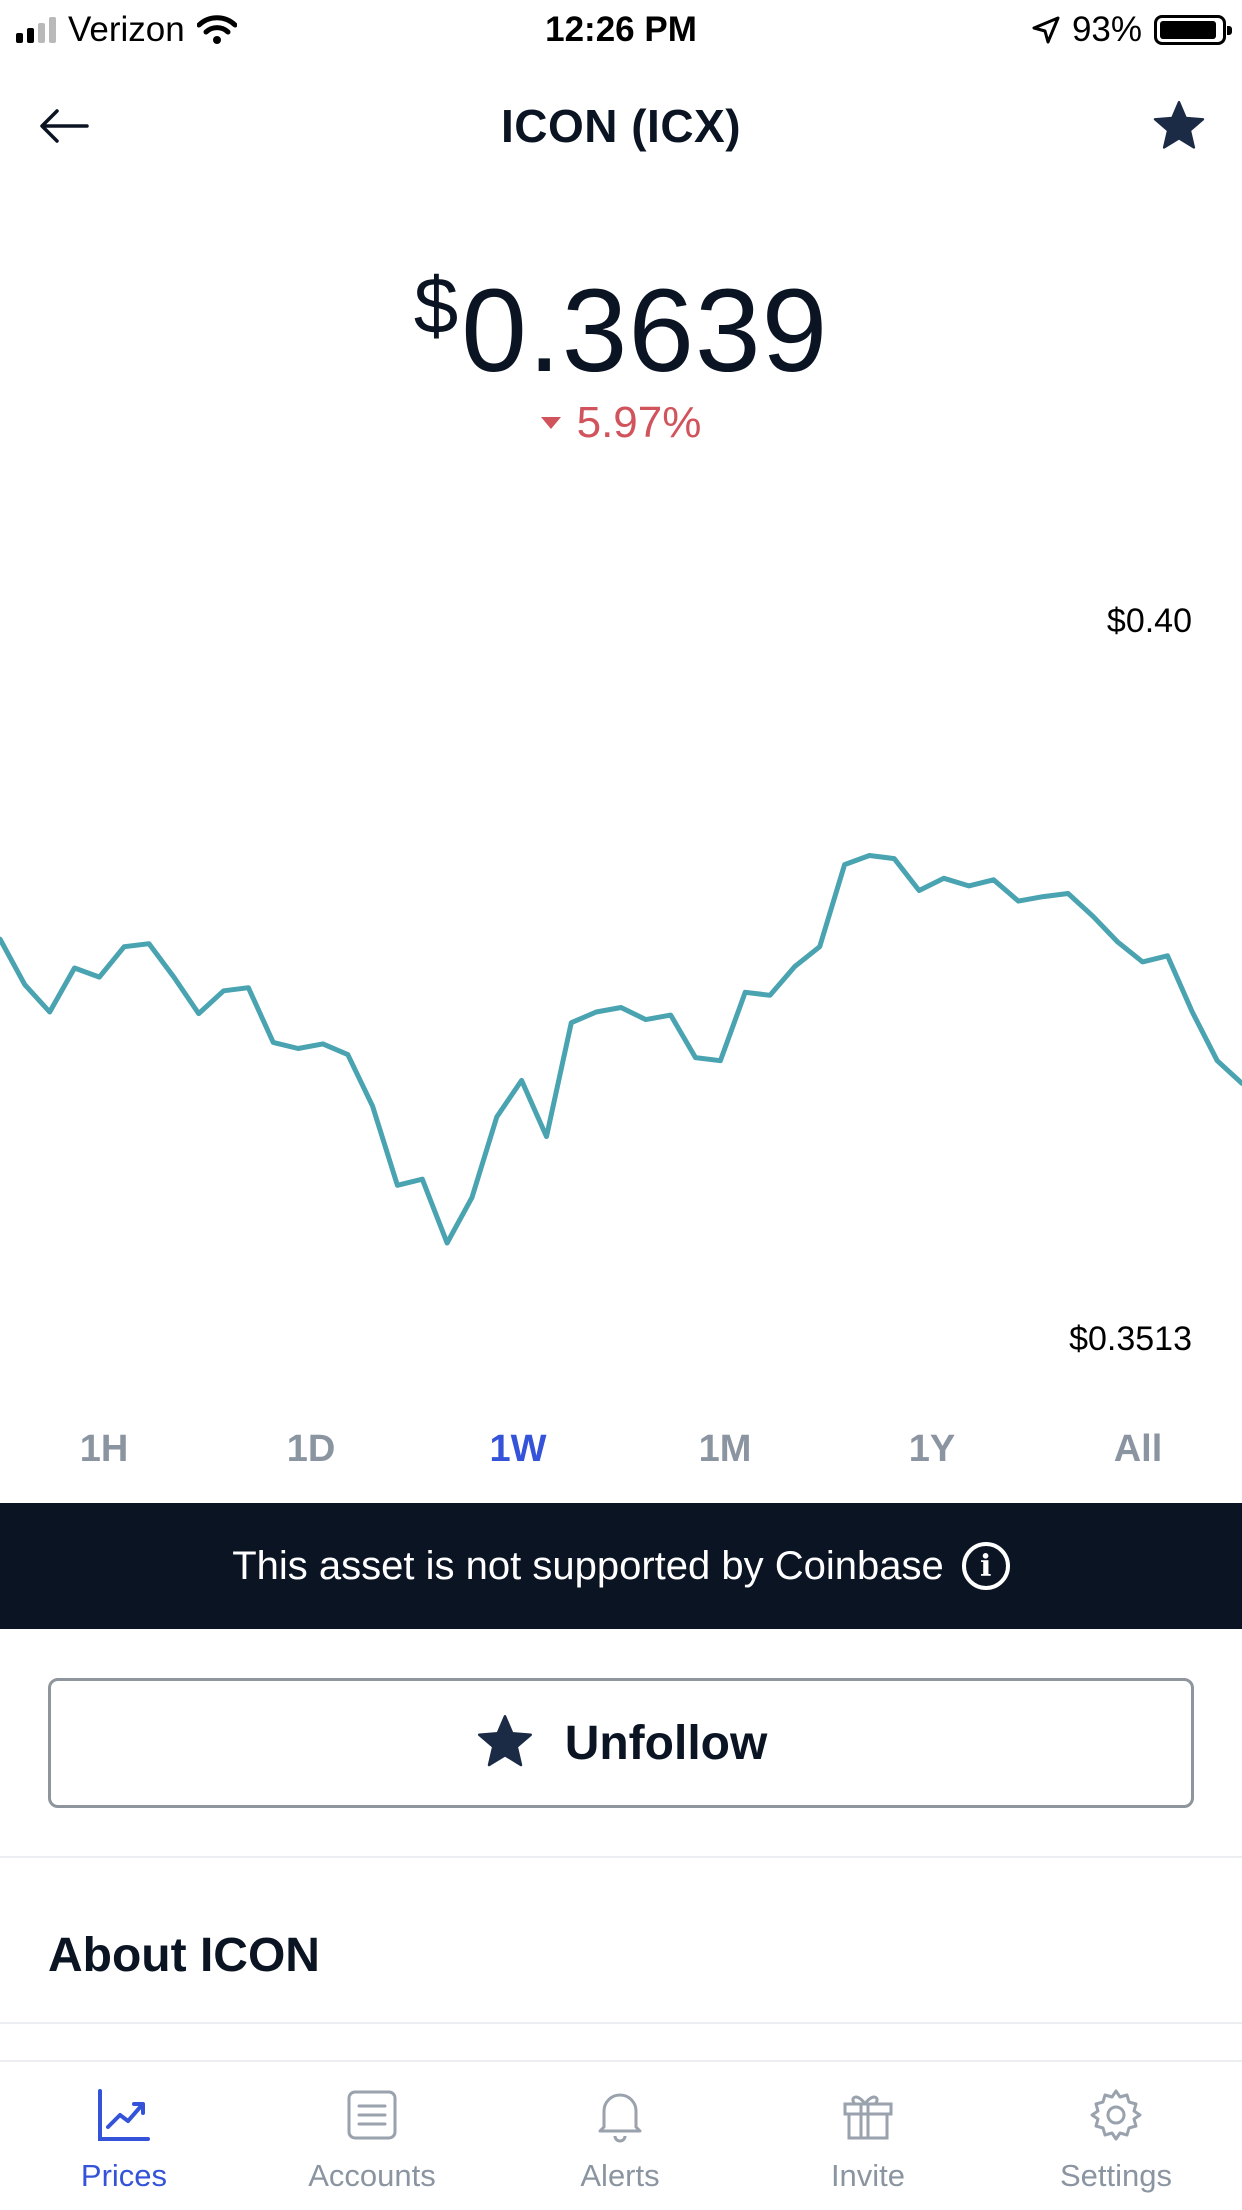 Image resolution: width=1242 pixels, height=2210 pixels. I want to click on tabbar-label: Accounts, so click(372, 2175).